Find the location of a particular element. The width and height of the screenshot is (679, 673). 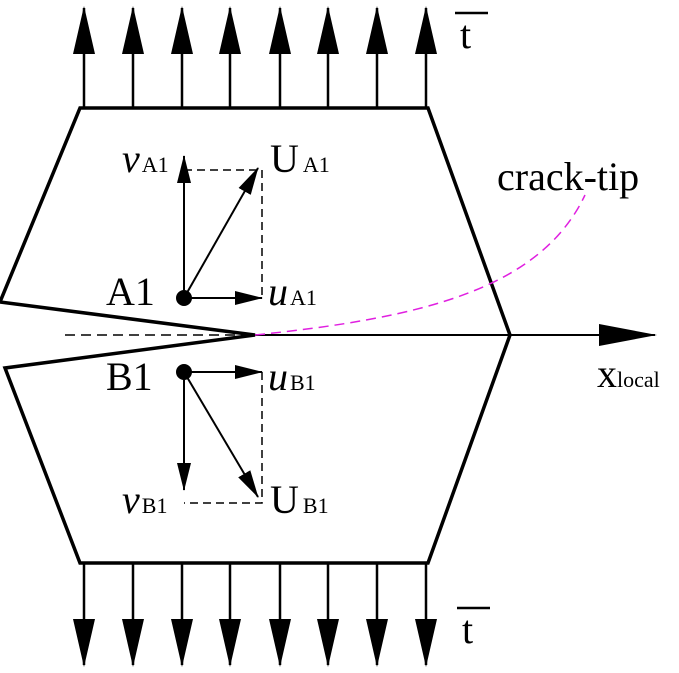

U-label: U B1 is located at coordinates (299, 499).